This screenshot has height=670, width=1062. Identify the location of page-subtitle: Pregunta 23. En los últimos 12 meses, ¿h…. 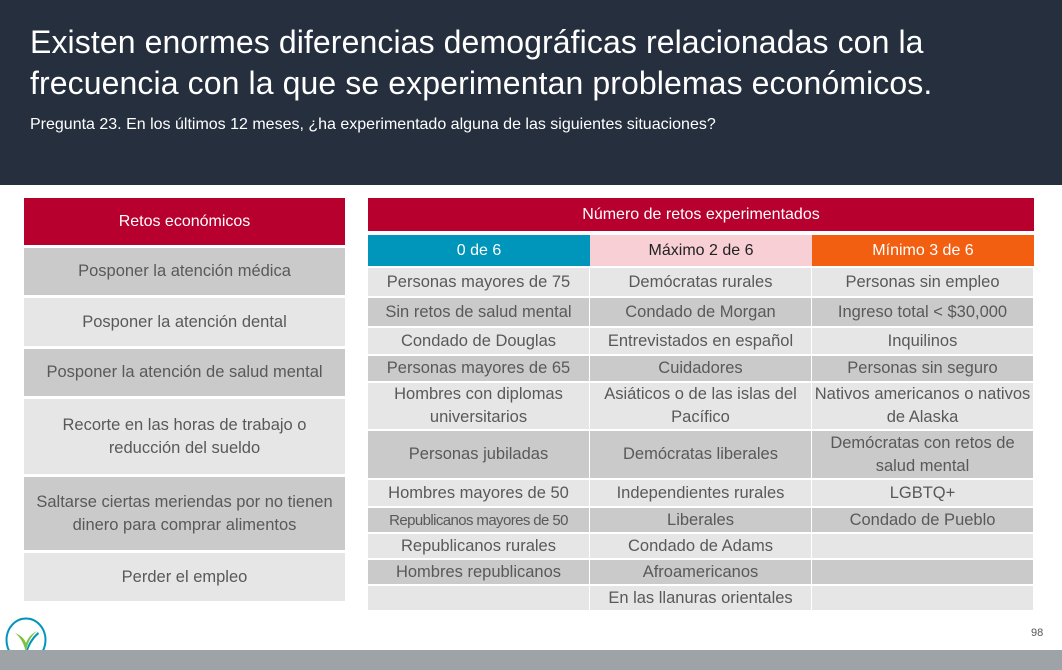
(373, 124).